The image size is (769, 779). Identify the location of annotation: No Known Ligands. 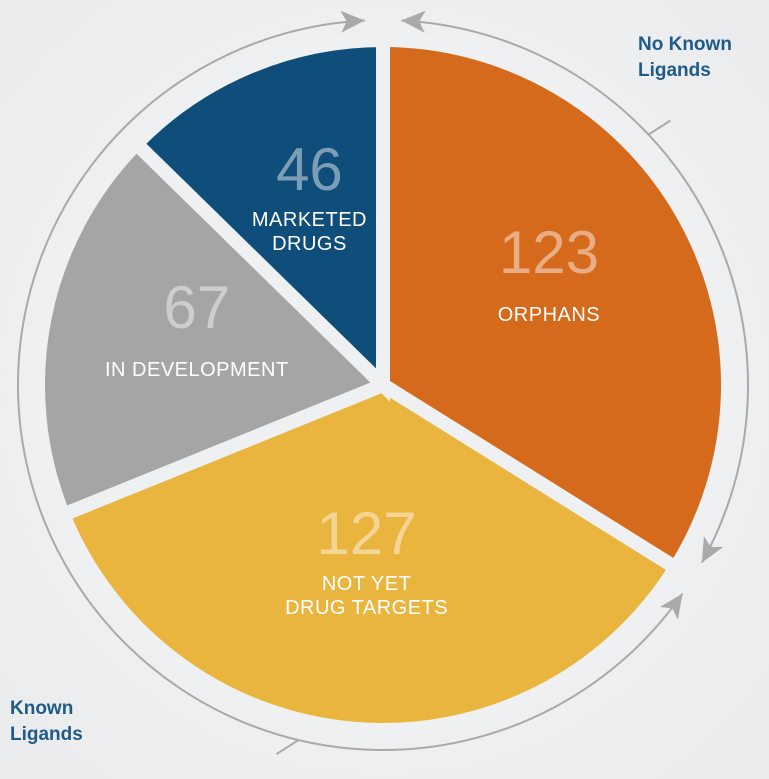
(685, 57).